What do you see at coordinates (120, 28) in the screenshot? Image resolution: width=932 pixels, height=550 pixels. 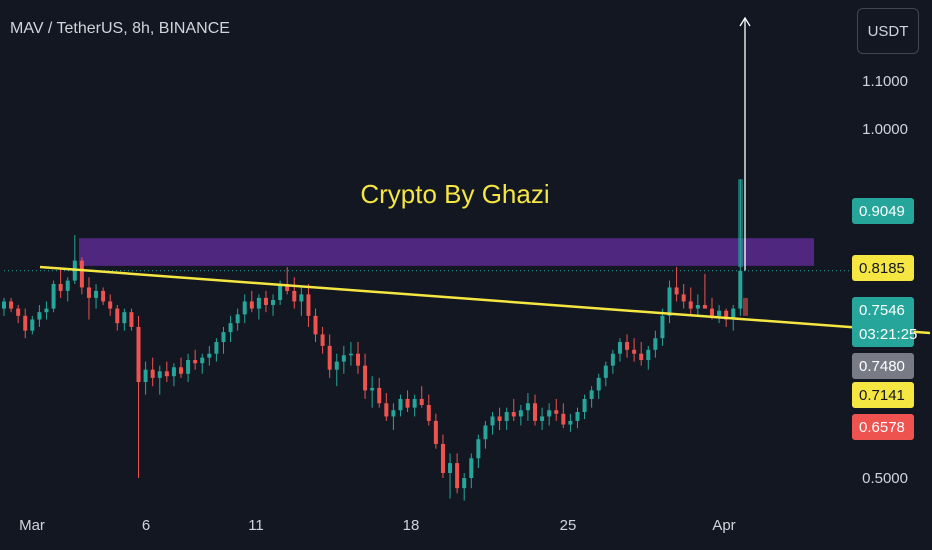 I see `chart-title: MAV / TetherUS, 8h, BINANCE` at bounding box center [120, 28].